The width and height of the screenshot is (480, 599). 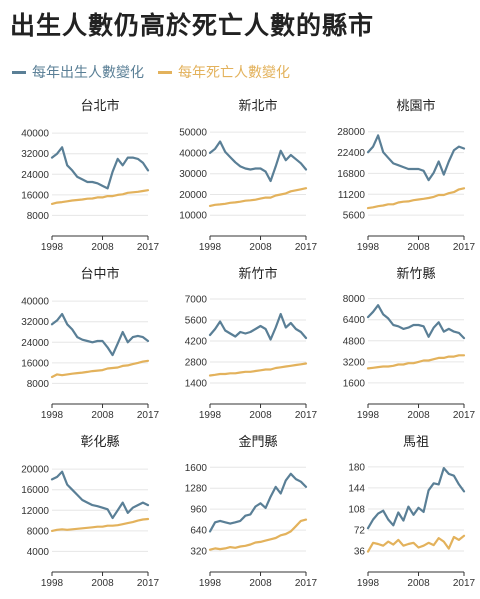 I want to click on y-tick-label: 30000, so click(x=193, y=174).